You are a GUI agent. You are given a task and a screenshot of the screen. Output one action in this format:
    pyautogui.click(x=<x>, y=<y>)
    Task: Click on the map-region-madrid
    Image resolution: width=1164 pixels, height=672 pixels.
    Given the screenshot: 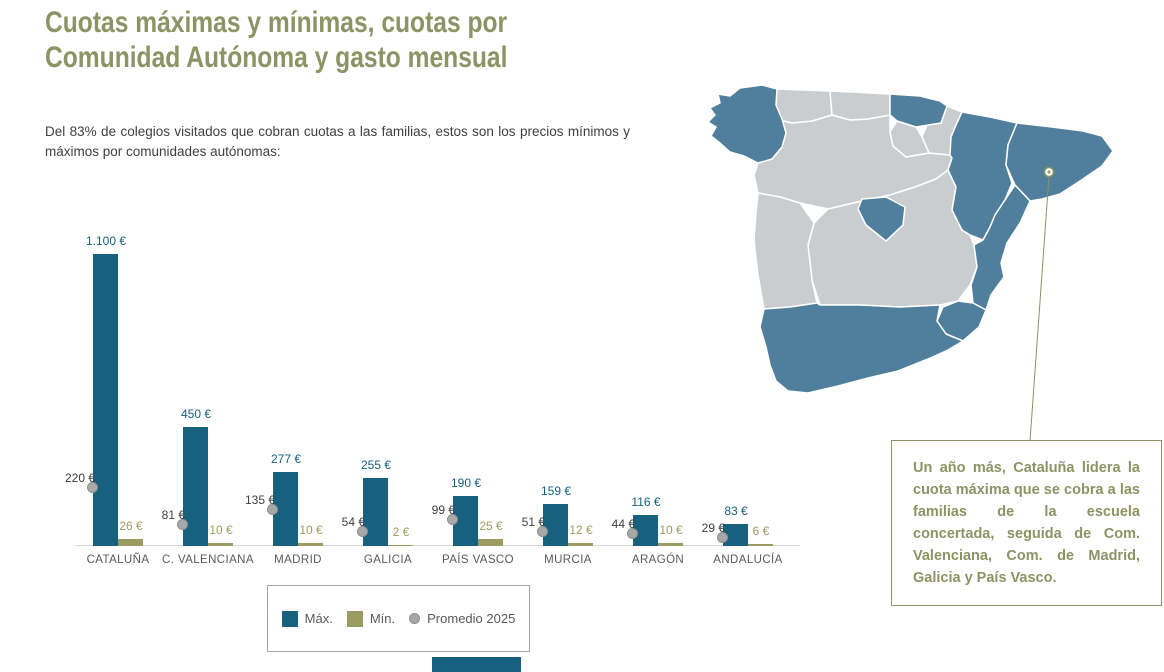 What is the action you would take?
    pyautogui.click(x=881, y=219)
    